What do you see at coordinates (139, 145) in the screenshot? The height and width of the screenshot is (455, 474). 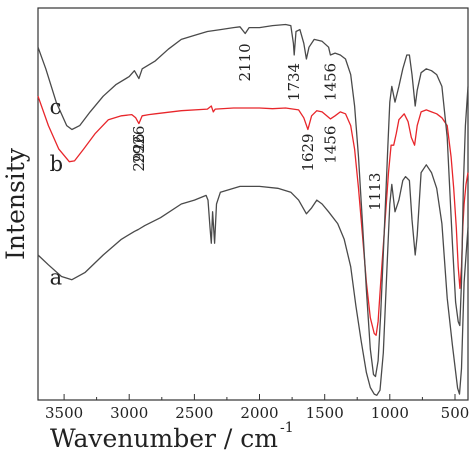 I see `peak-label-2926-b: 2926` at bounding box center [139, 145].